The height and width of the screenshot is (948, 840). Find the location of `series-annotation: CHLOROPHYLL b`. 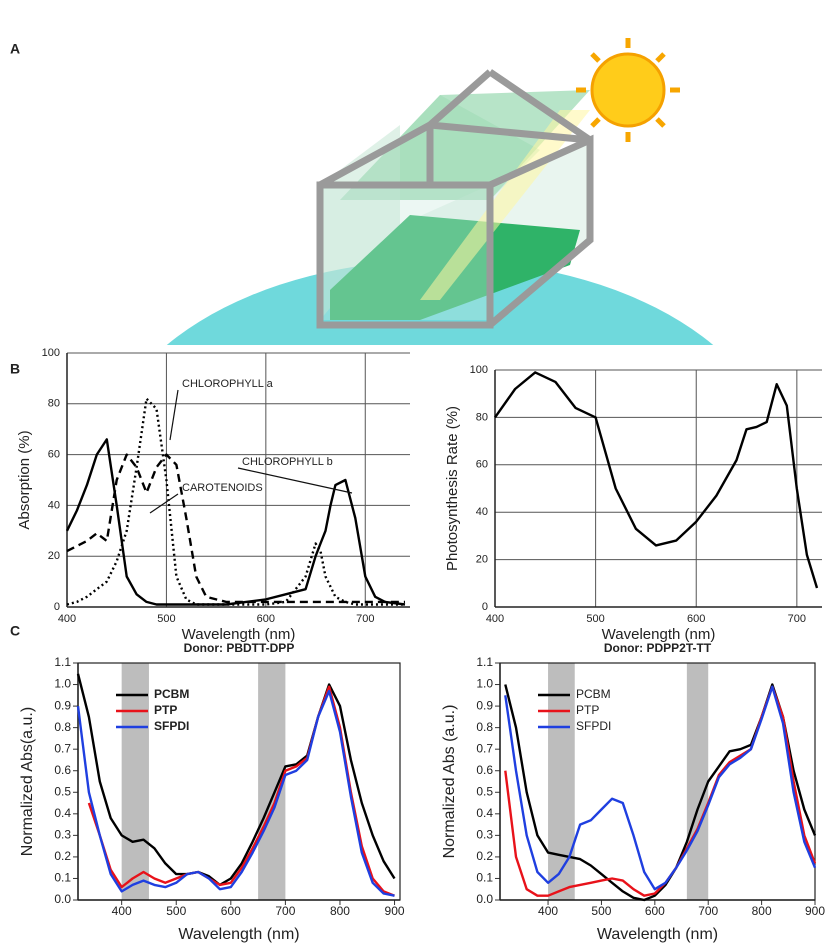

series-annotation: CHLOROPHYLL b is located at coordinates (287, 462).